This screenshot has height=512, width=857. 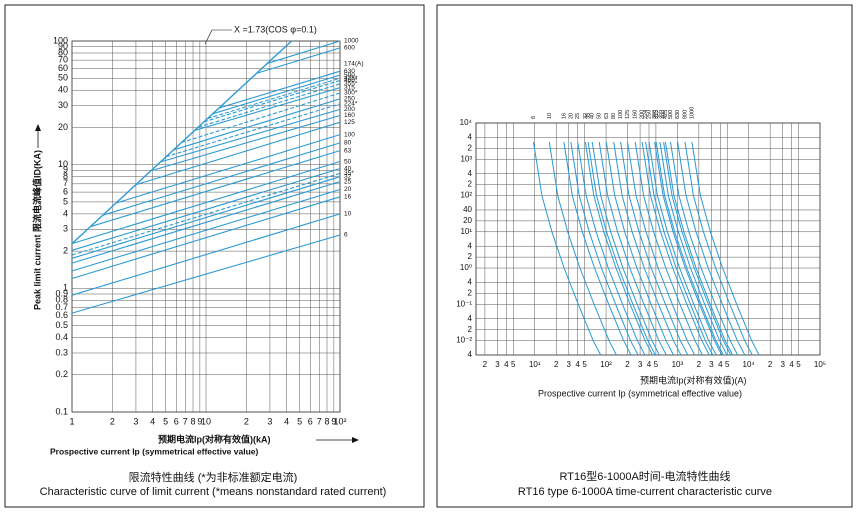 I want to click on series-label: 224, so click(x=646, y=114).